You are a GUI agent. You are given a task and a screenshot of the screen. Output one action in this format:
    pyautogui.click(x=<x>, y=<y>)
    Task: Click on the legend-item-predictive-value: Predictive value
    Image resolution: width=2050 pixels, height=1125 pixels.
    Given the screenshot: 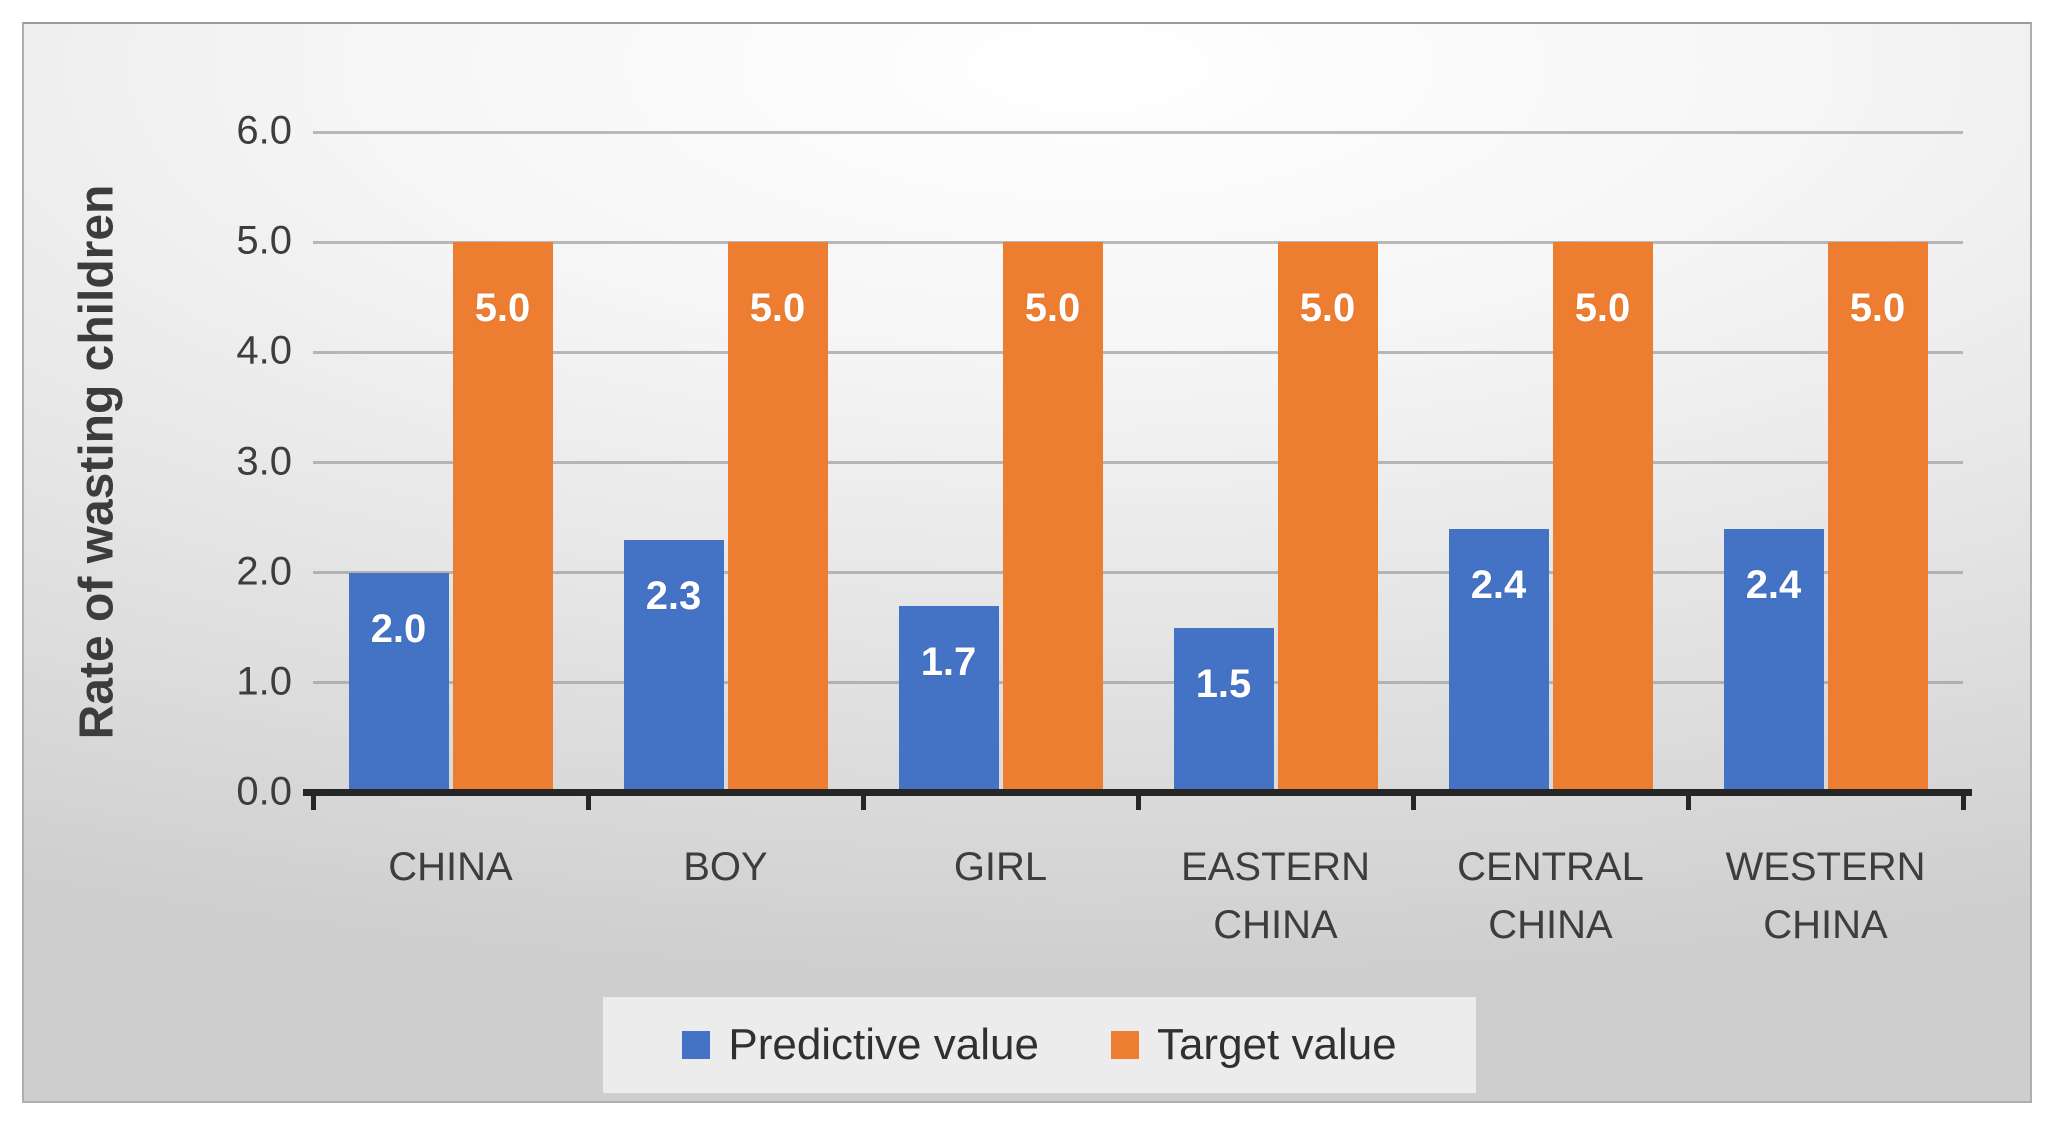 What is the action you would take?
    pyautogui.click(x=860, y=1045)
    